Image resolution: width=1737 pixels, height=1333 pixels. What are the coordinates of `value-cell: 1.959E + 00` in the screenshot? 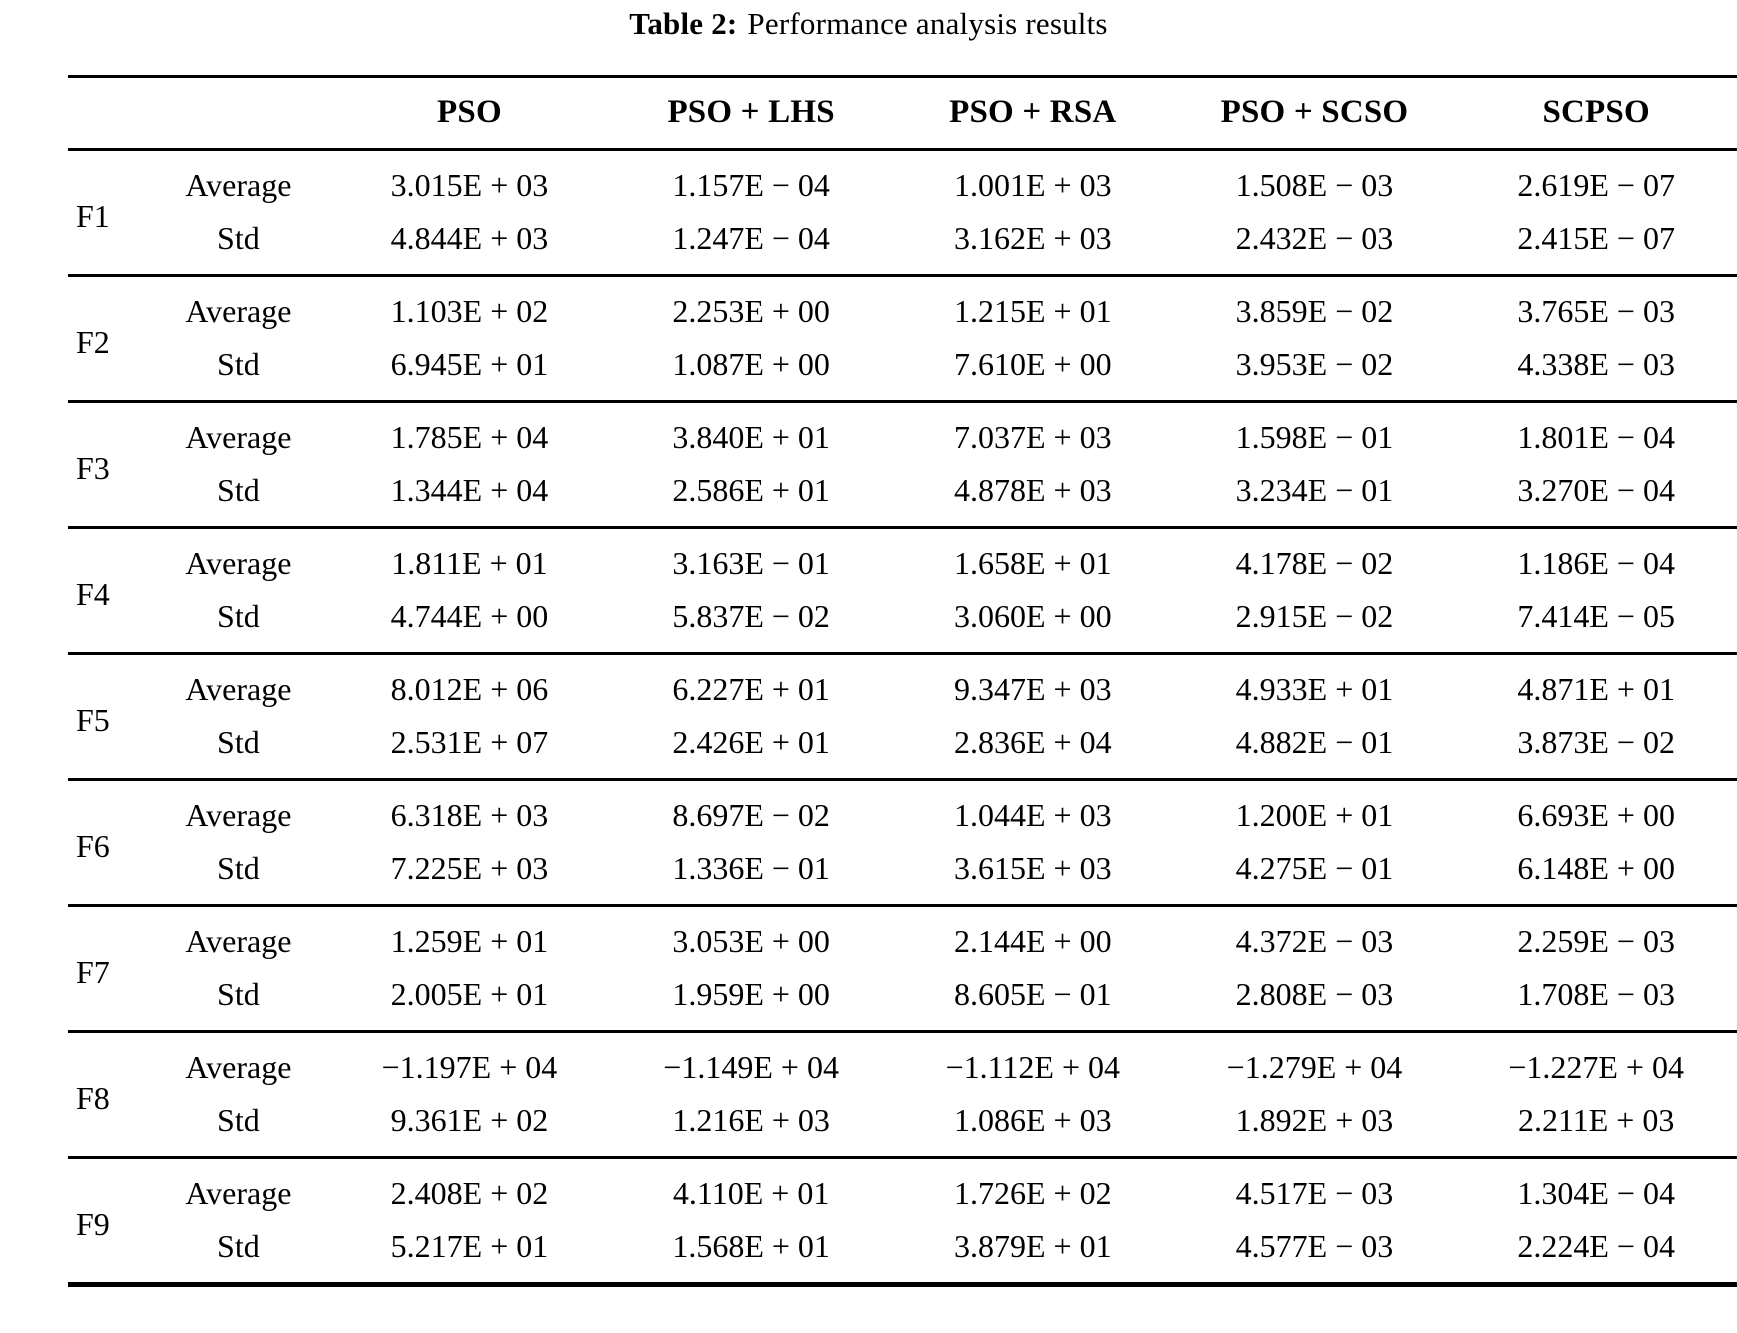 It's located at (751, 994).